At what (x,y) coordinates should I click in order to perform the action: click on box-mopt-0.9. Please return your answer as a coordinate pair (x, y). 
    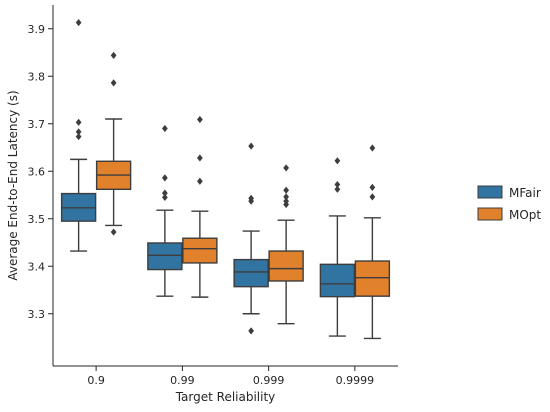
    Looking at the image, I should click on (113, 143).